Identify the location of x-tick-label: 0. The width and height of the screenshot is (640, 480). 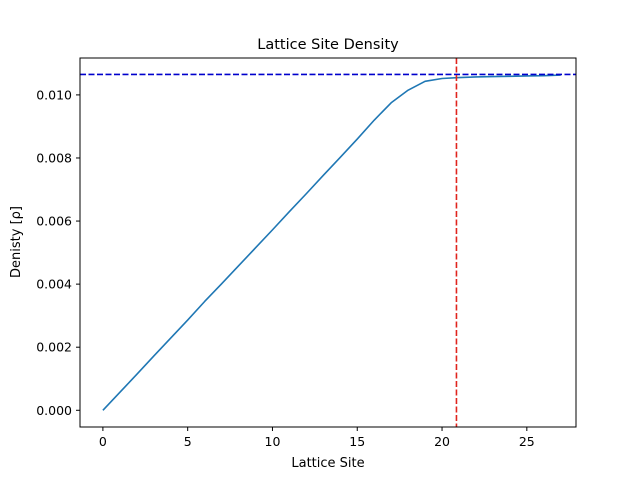
(103, 441).